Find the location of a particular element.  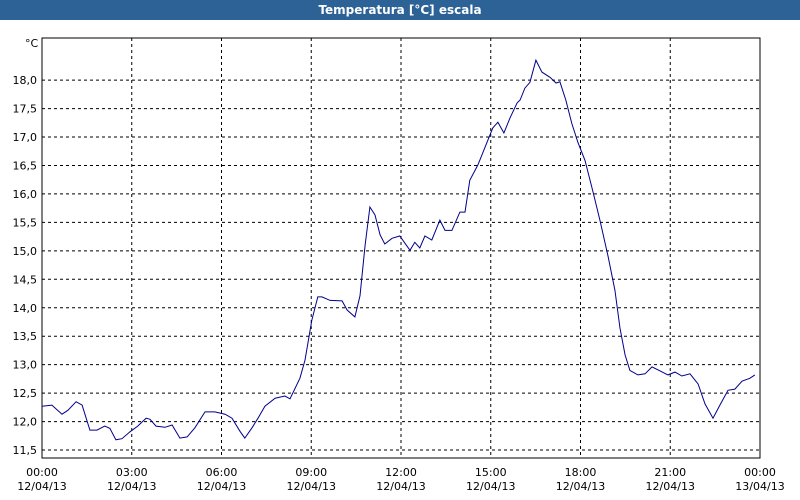

y-tick-label: 13,5 is located at coordinates (25, 336).